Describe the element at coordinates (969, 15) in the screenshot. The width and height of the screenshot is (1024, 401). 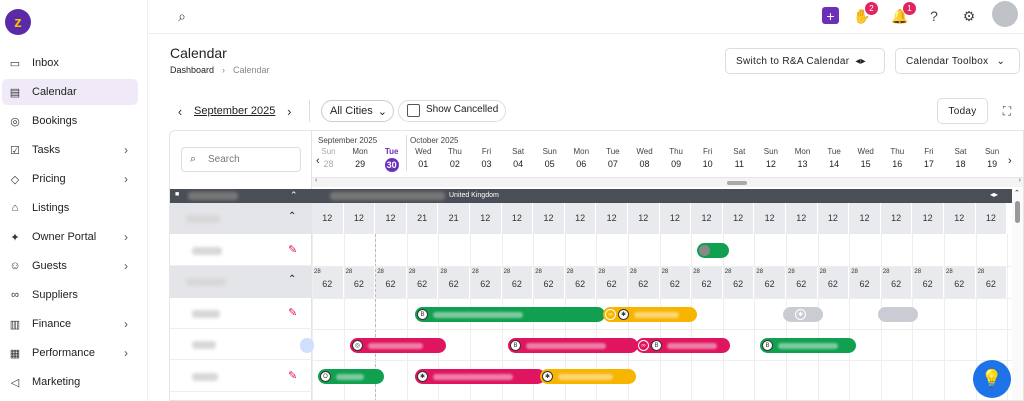
I see `gear-icon: ⚙` at that location.